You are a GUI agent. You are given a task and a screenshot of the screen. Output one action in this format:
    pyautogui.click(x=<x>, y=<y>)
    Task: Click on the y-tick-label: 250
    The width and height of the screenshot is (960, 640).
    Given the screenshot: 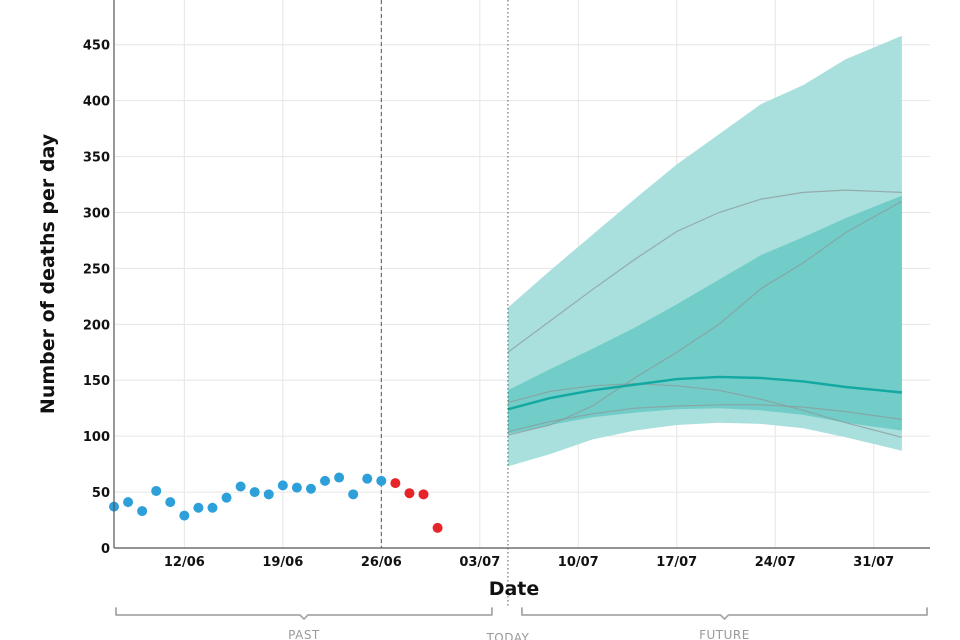 What is the action you would take?
    pyautogui.click(x=96, y=269)
    